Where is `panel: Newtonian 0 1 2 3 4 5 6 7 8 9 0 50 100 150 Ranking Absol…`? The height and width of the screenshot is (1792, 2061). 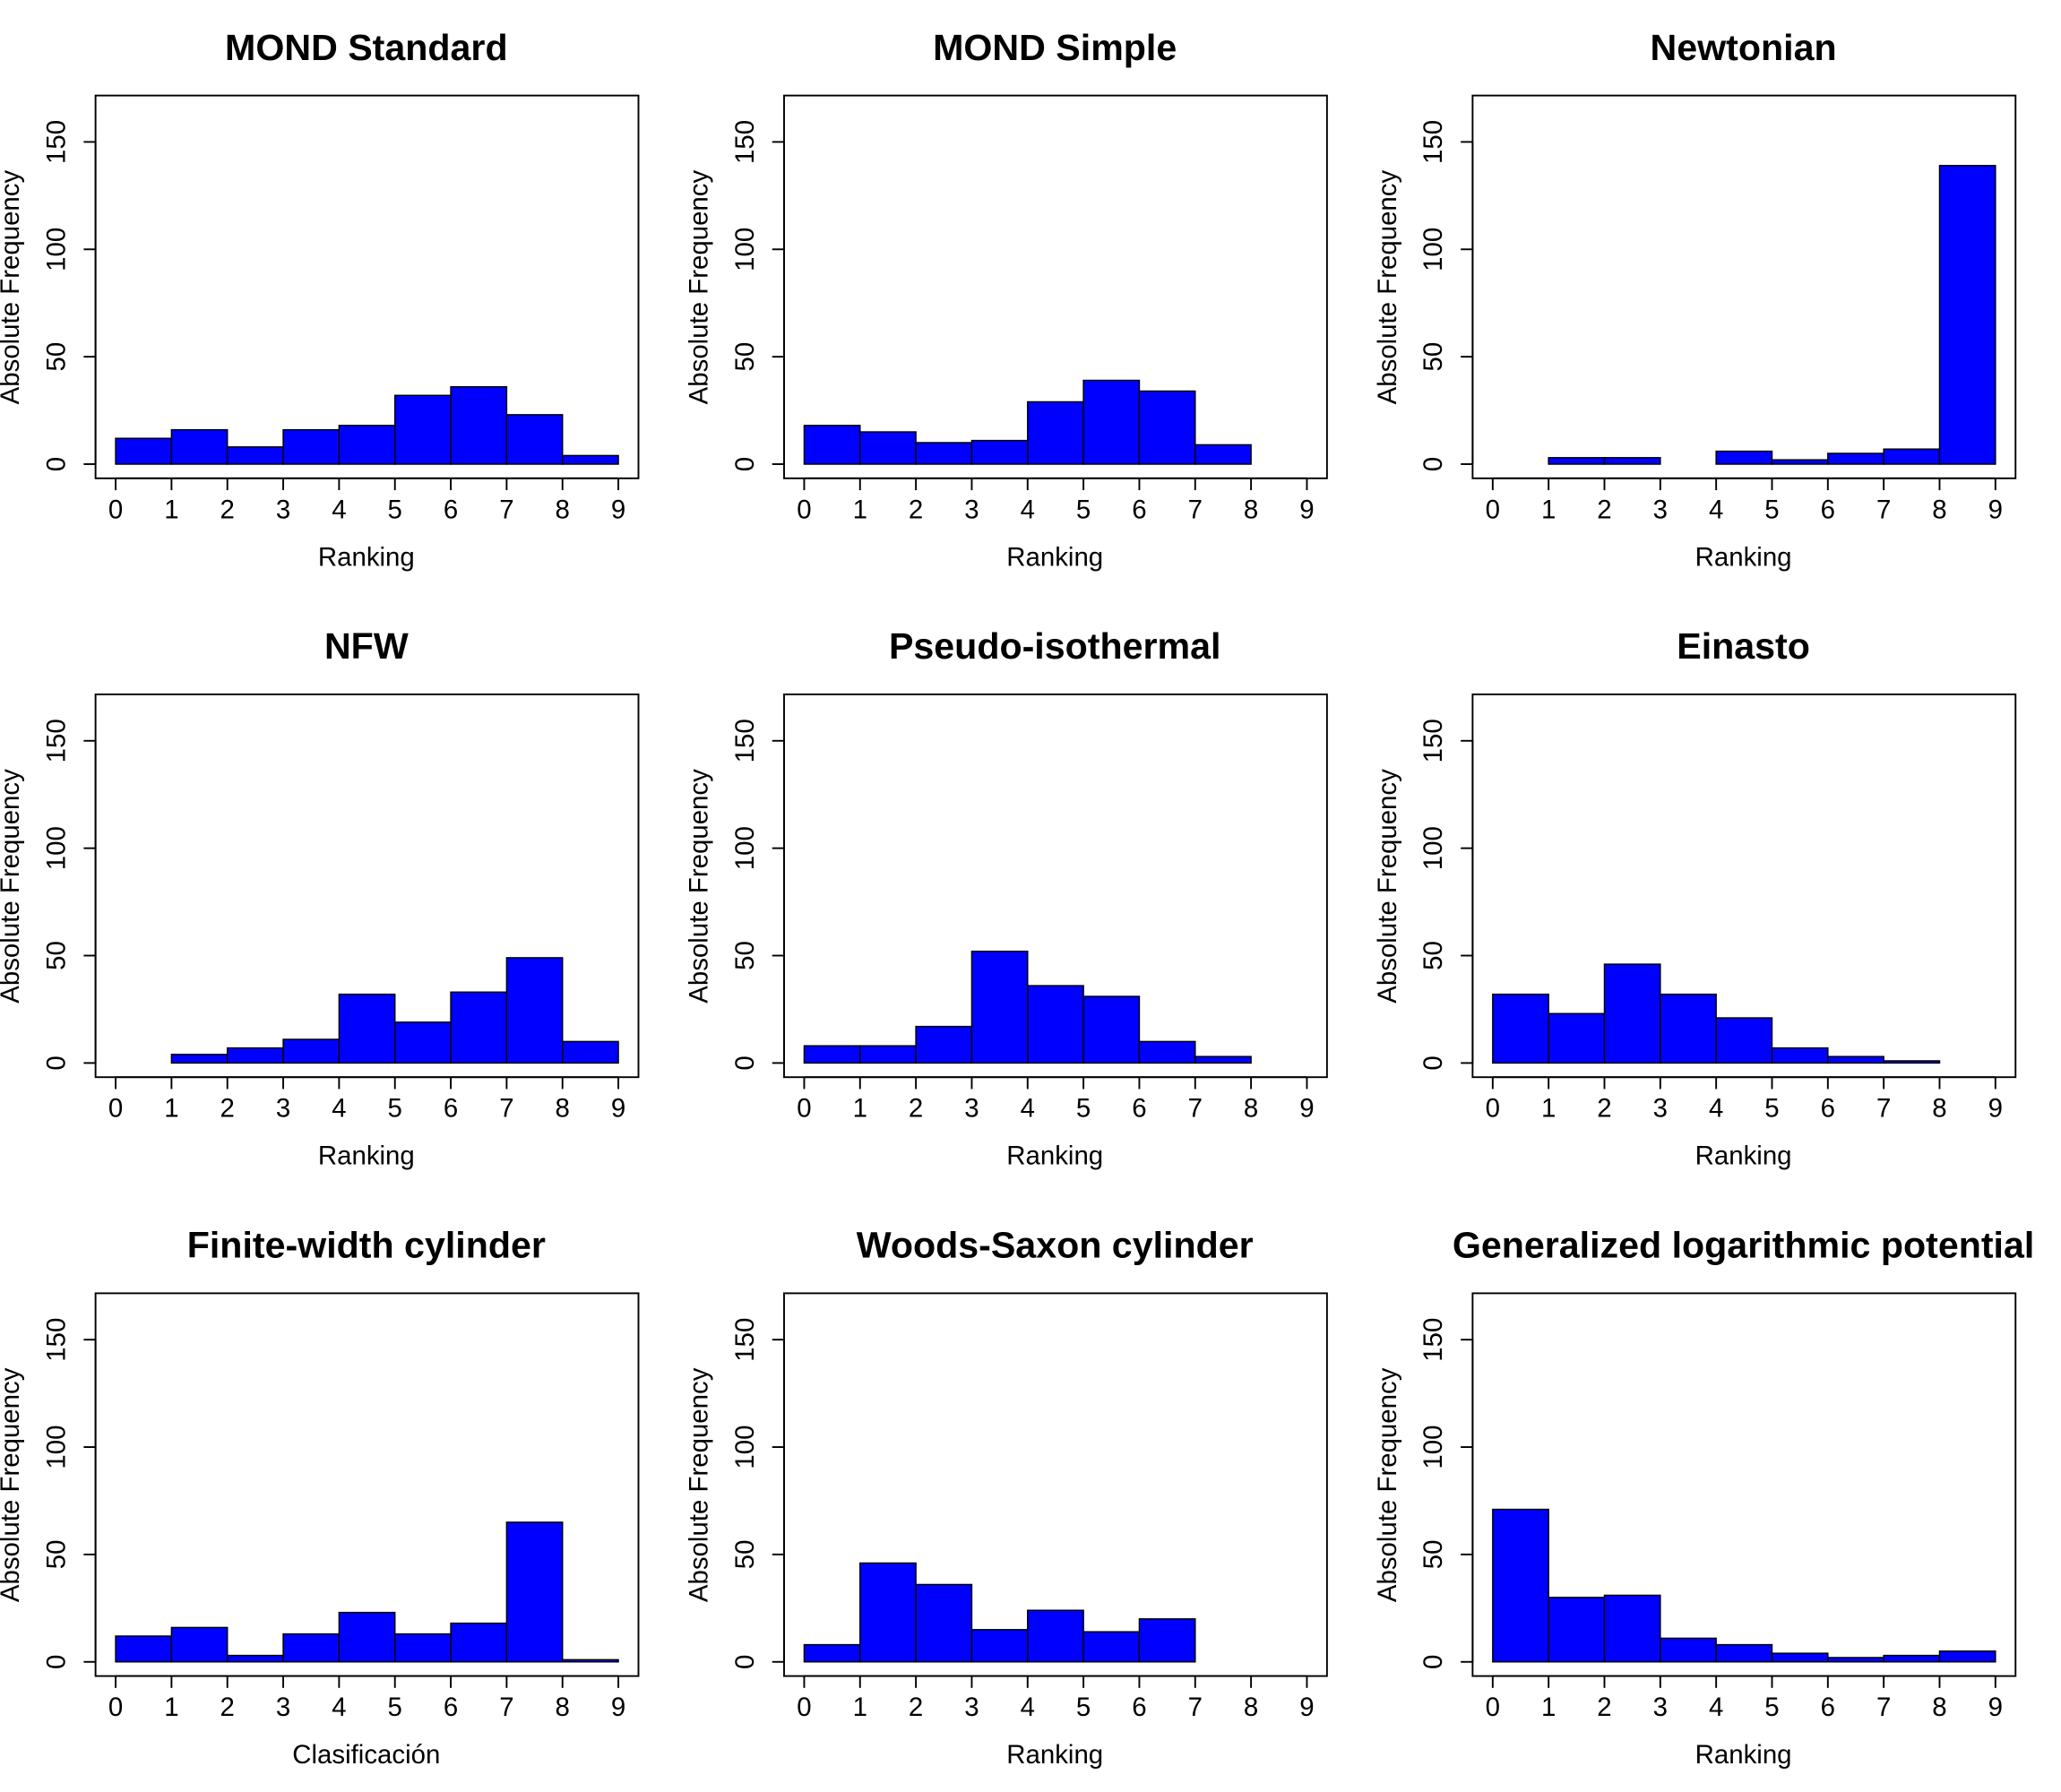 panel: Newtonian 0 1 2 3 4 5 6 7 8 9 0 50 100 150 Ranking Absol… is located at coordinates (1695, 300).